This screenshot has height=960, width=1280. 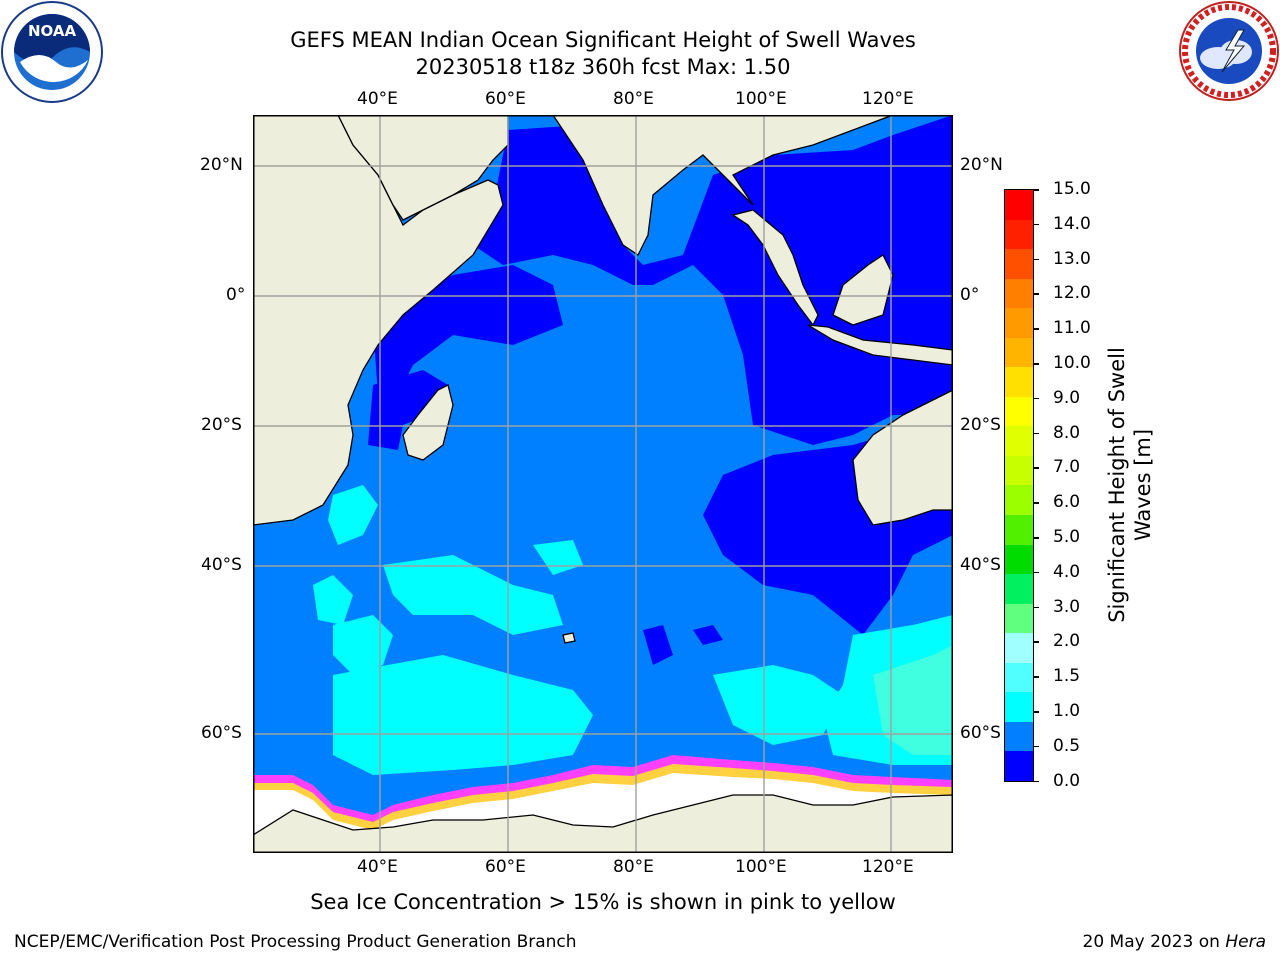 I want to click on colorbar-tick-label: 10.0, so click(x=1072, y=363).